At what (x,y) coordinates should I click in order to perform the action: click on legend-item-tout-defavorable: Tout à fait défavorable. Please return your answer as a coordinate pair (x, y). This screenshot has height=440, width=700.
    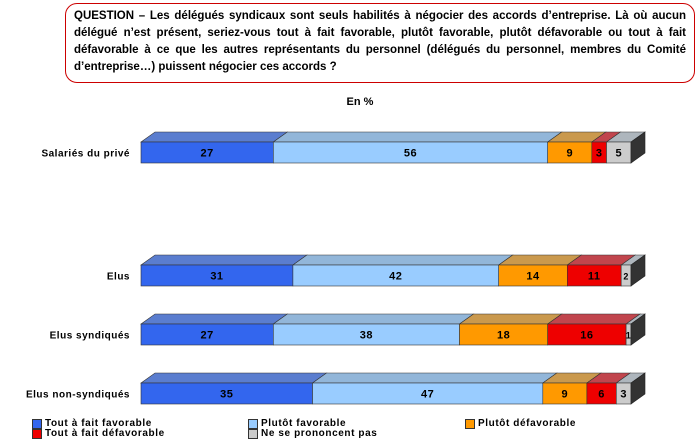
    Looking at the image, I should click on (98, 434).